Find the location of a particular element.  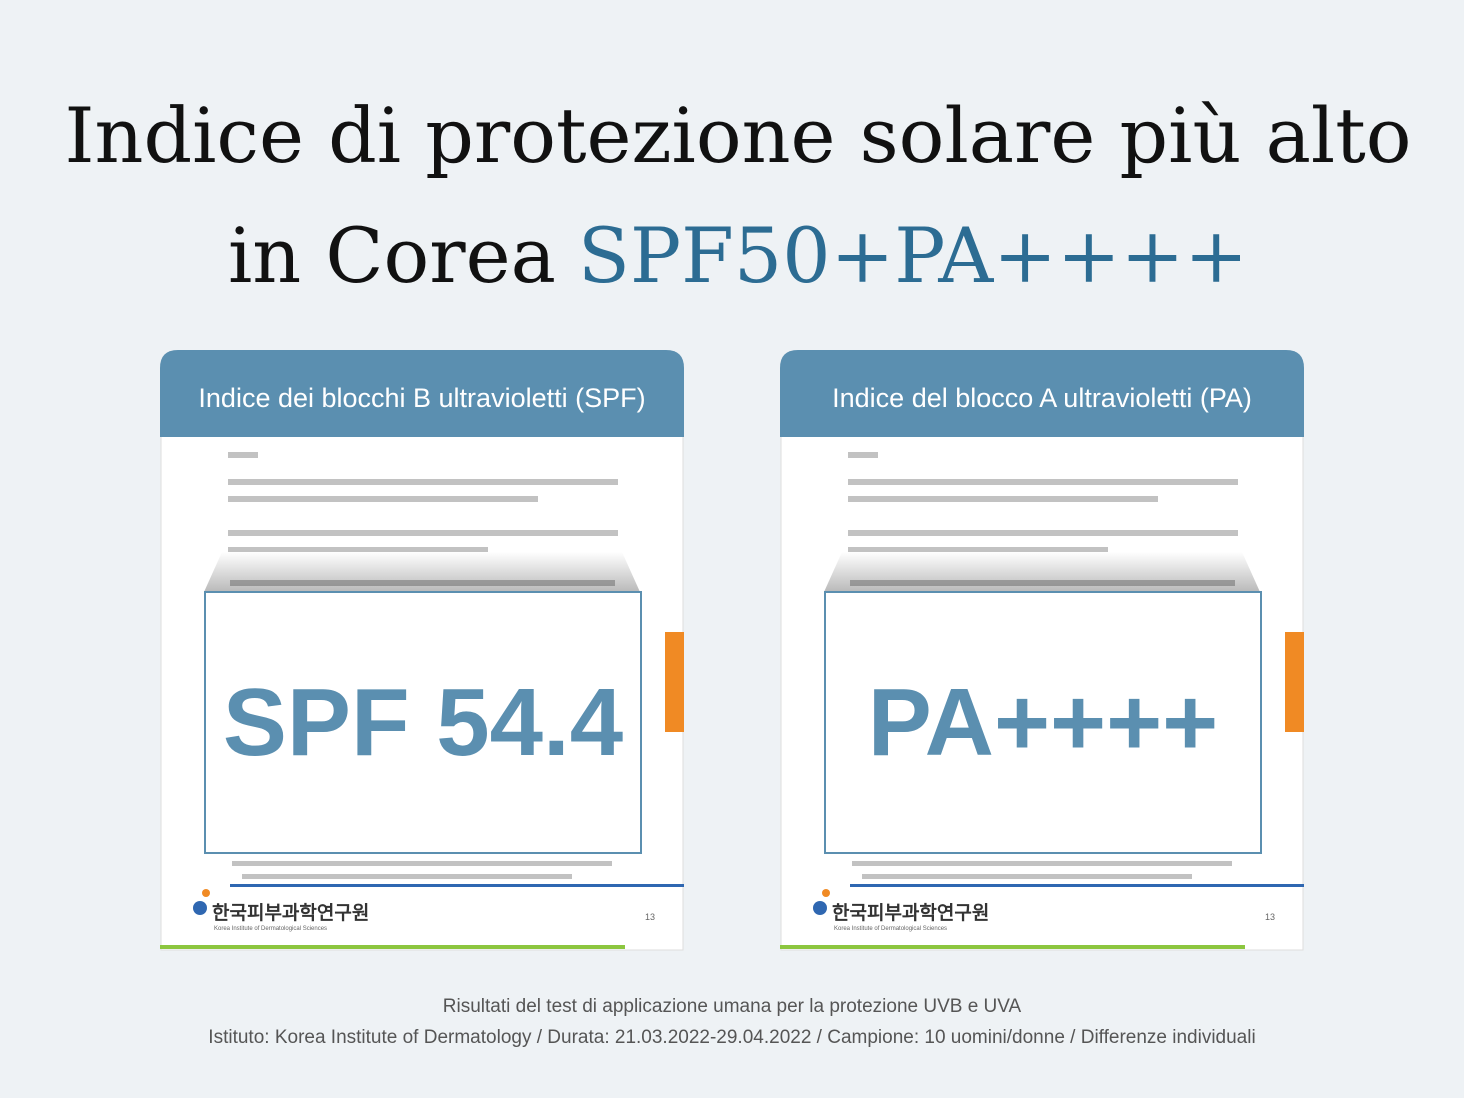

title-text: in Corea is located at coordinates (392, 255).